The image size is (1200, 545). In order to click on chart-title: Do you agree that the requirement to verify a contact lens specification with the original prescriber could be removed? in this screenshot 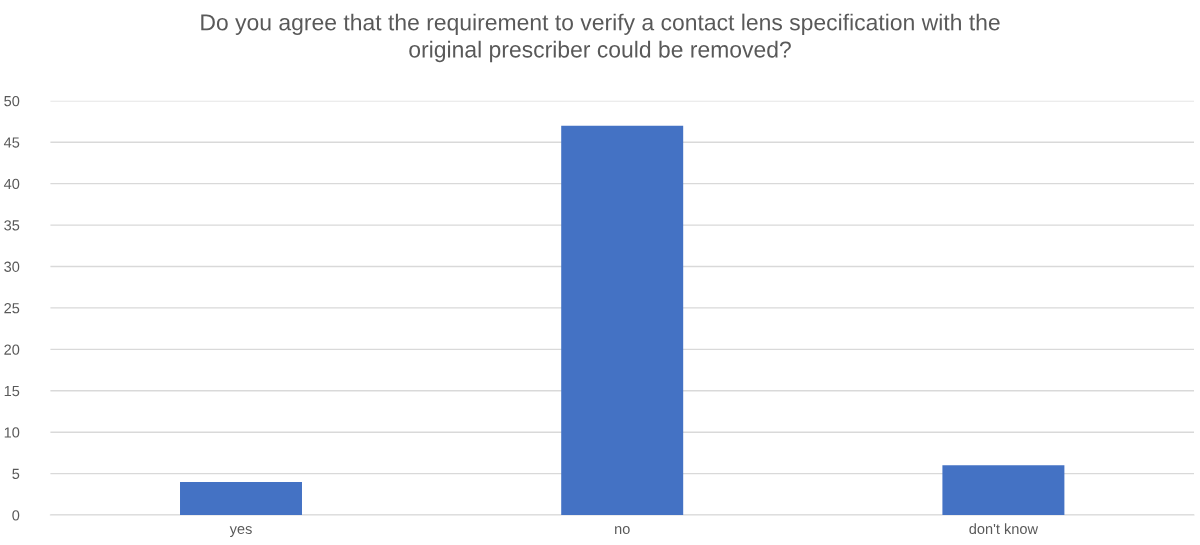, I will do `click(600, 38)`.